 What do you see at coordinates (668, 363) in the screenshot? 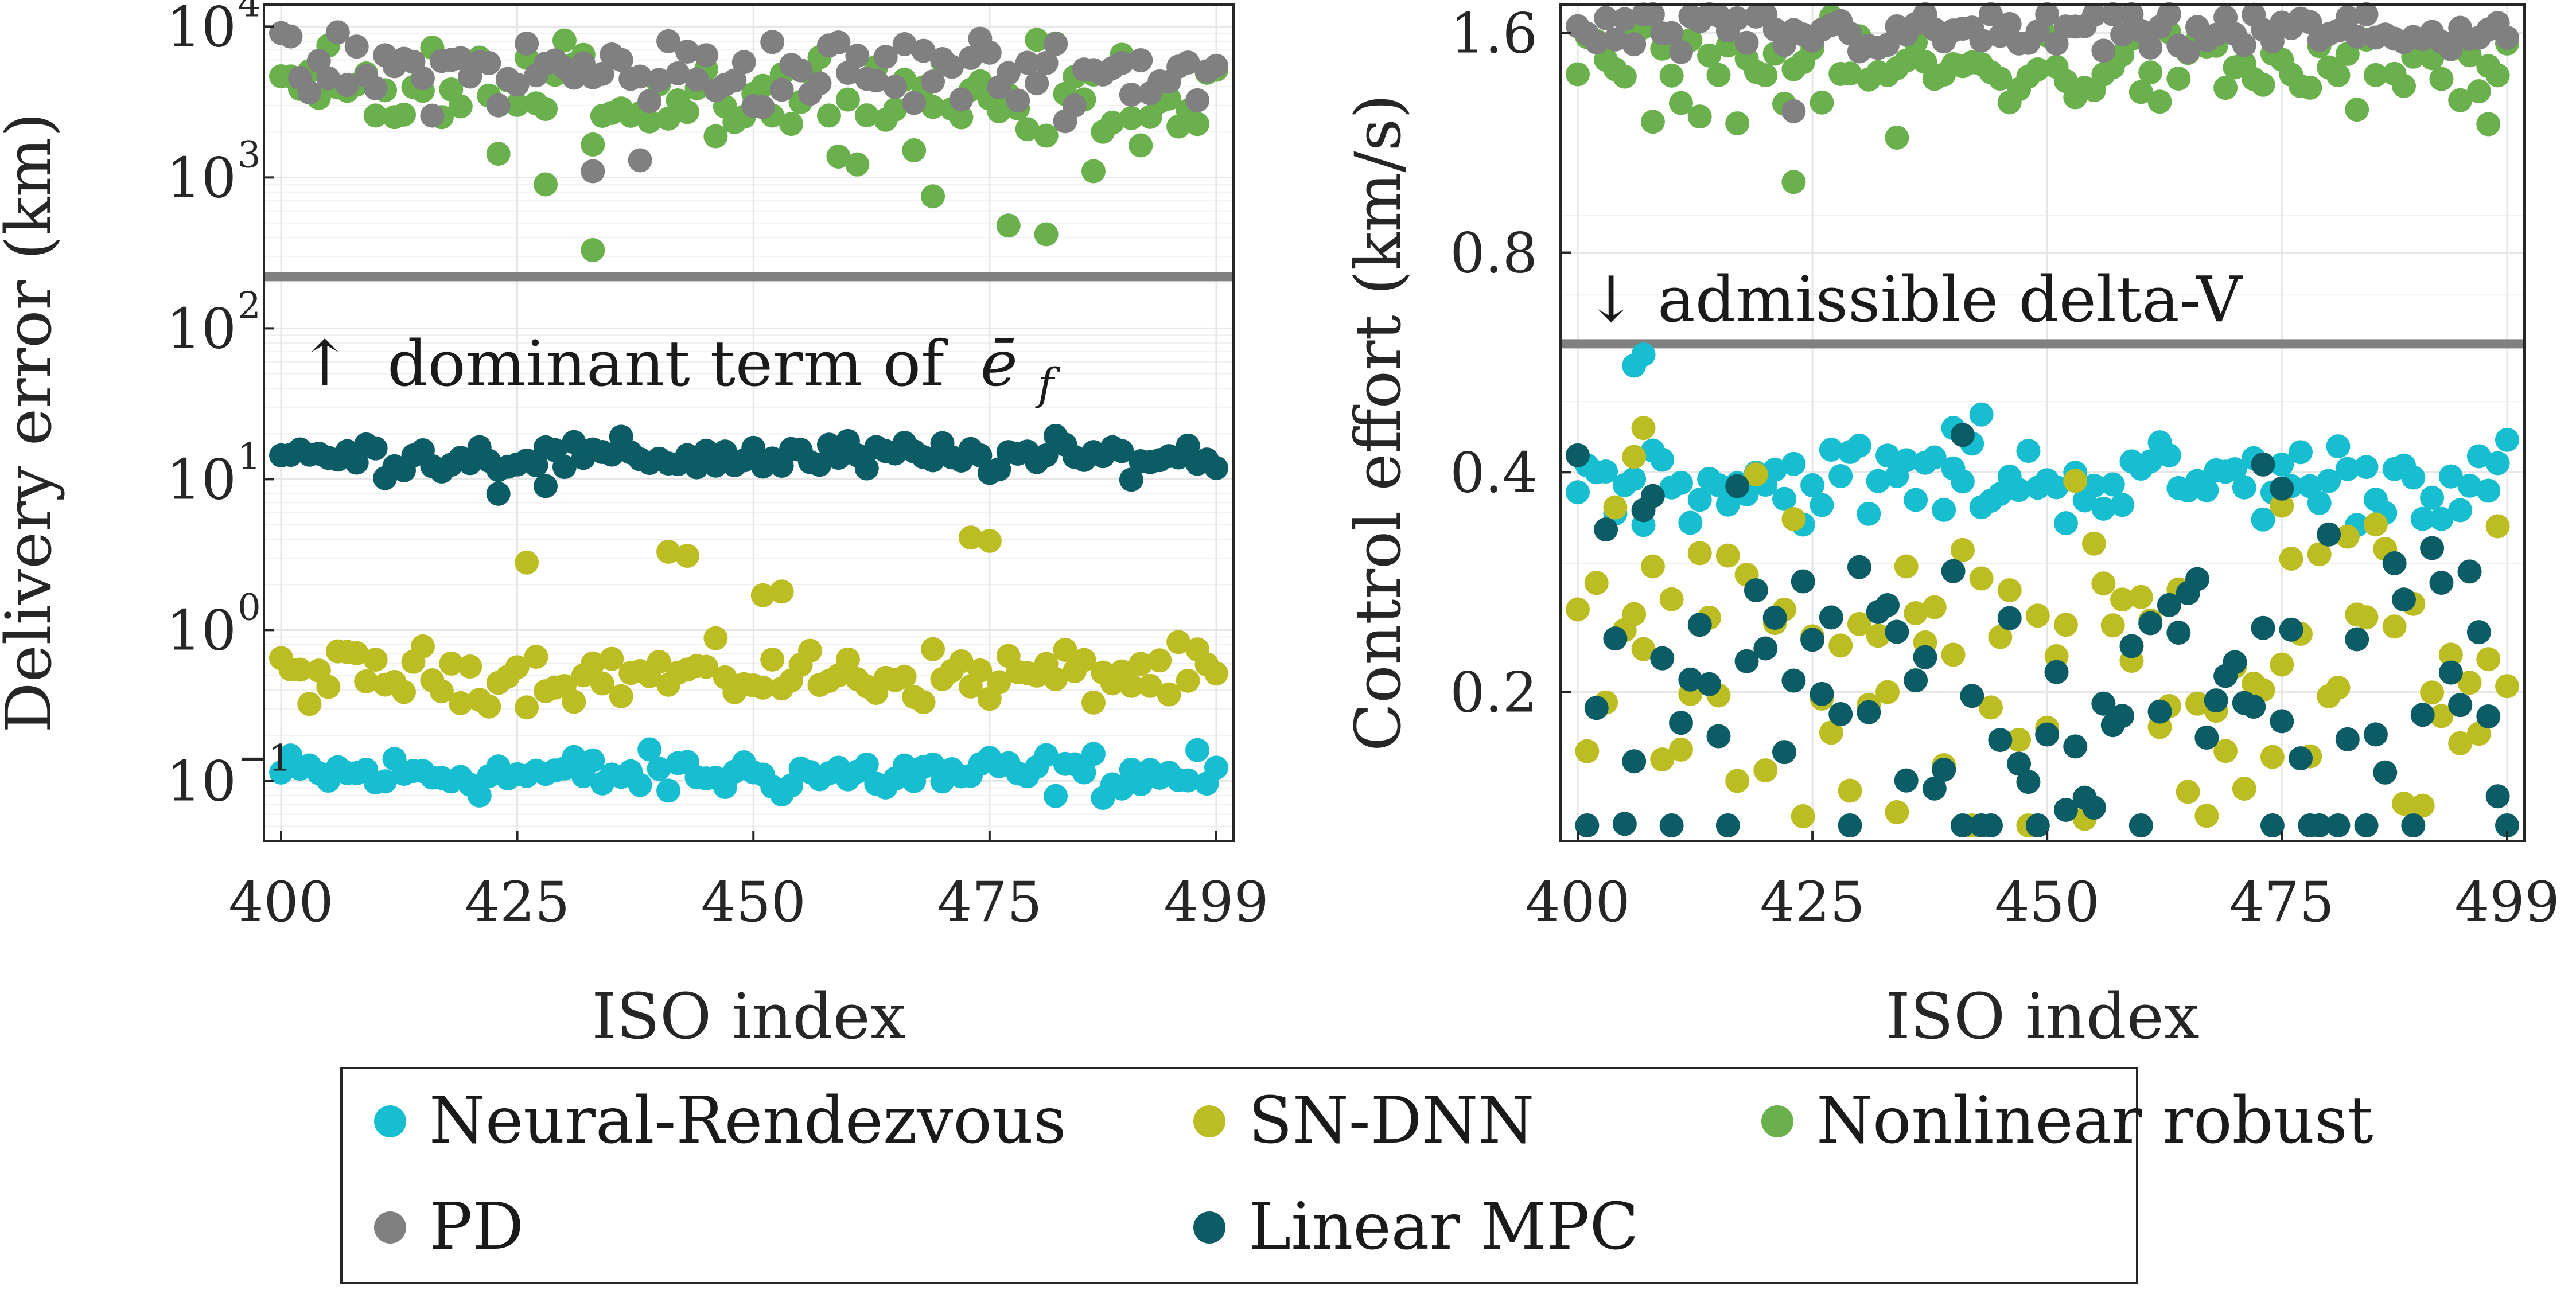
I see `left-annotation-text: dominant term of` at bounding box center [668, 363].